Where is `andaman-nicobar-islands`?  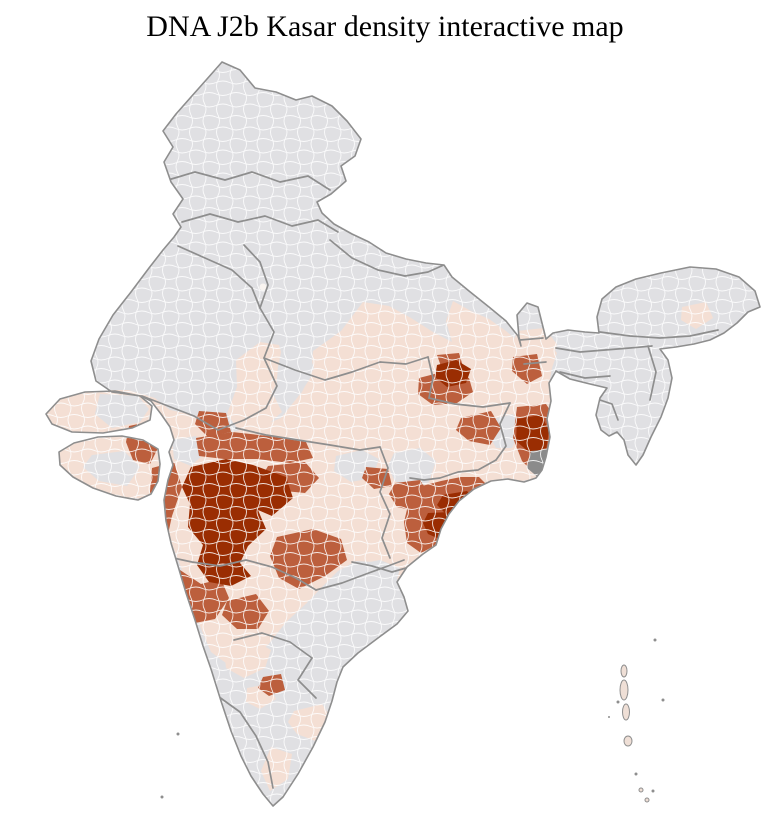
andaman-nicobar-islands is located at coordinates (412, 720).